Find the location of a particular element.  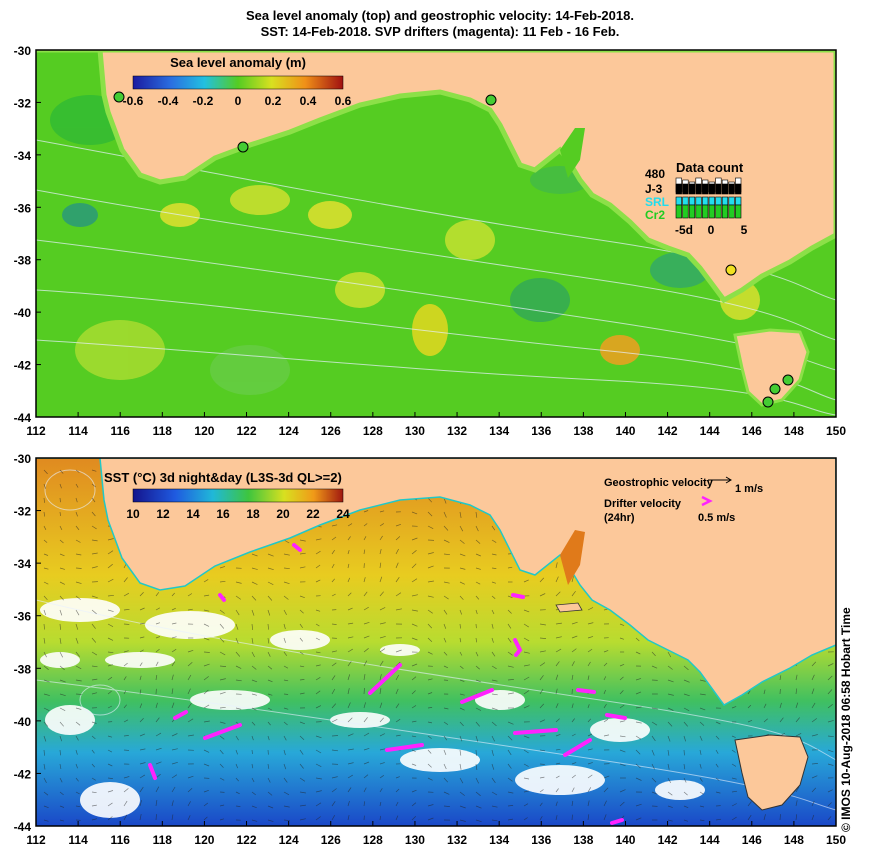

data-count-bar is located at coordinates (705, 211).